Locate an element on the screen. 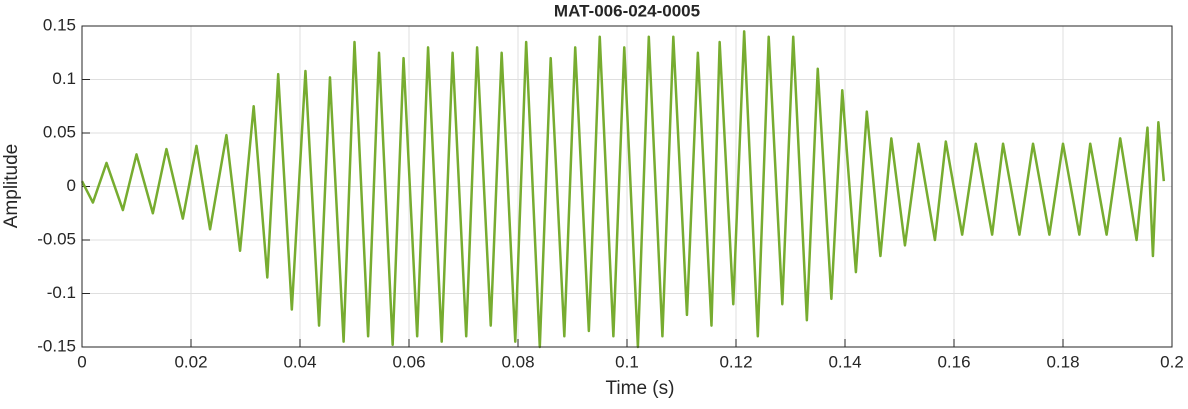 This screenshot has height=409, width=1188. y-tick-label: 0.05 is located at coordinates (59, 131).